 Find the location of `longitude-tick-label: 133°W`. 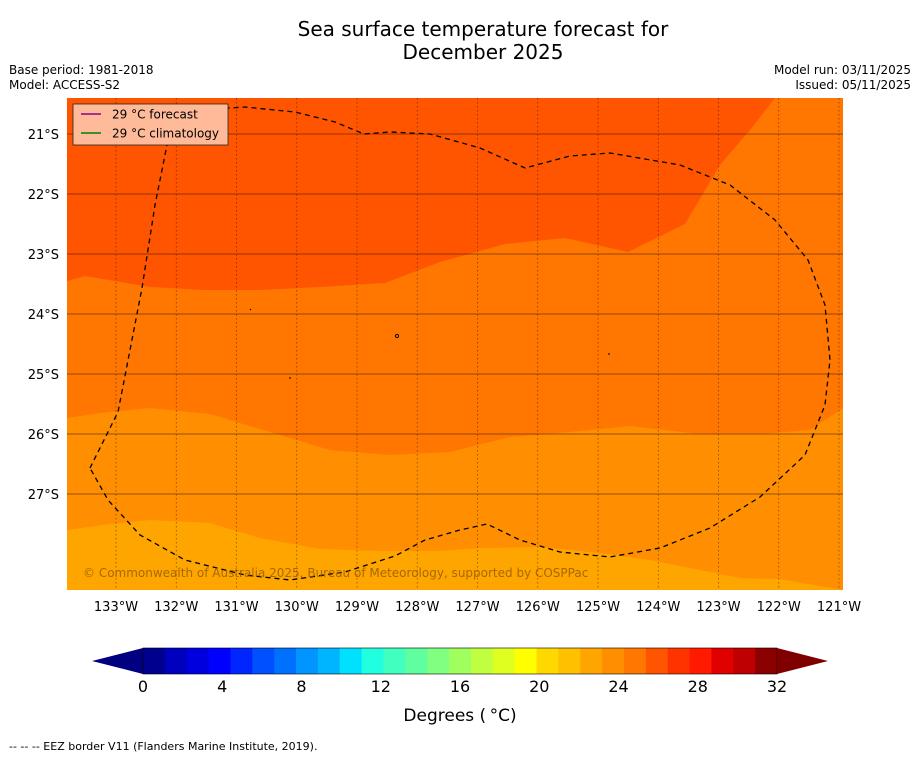

longitude-tick-label: 133°W is located at coordinates (116, 607).